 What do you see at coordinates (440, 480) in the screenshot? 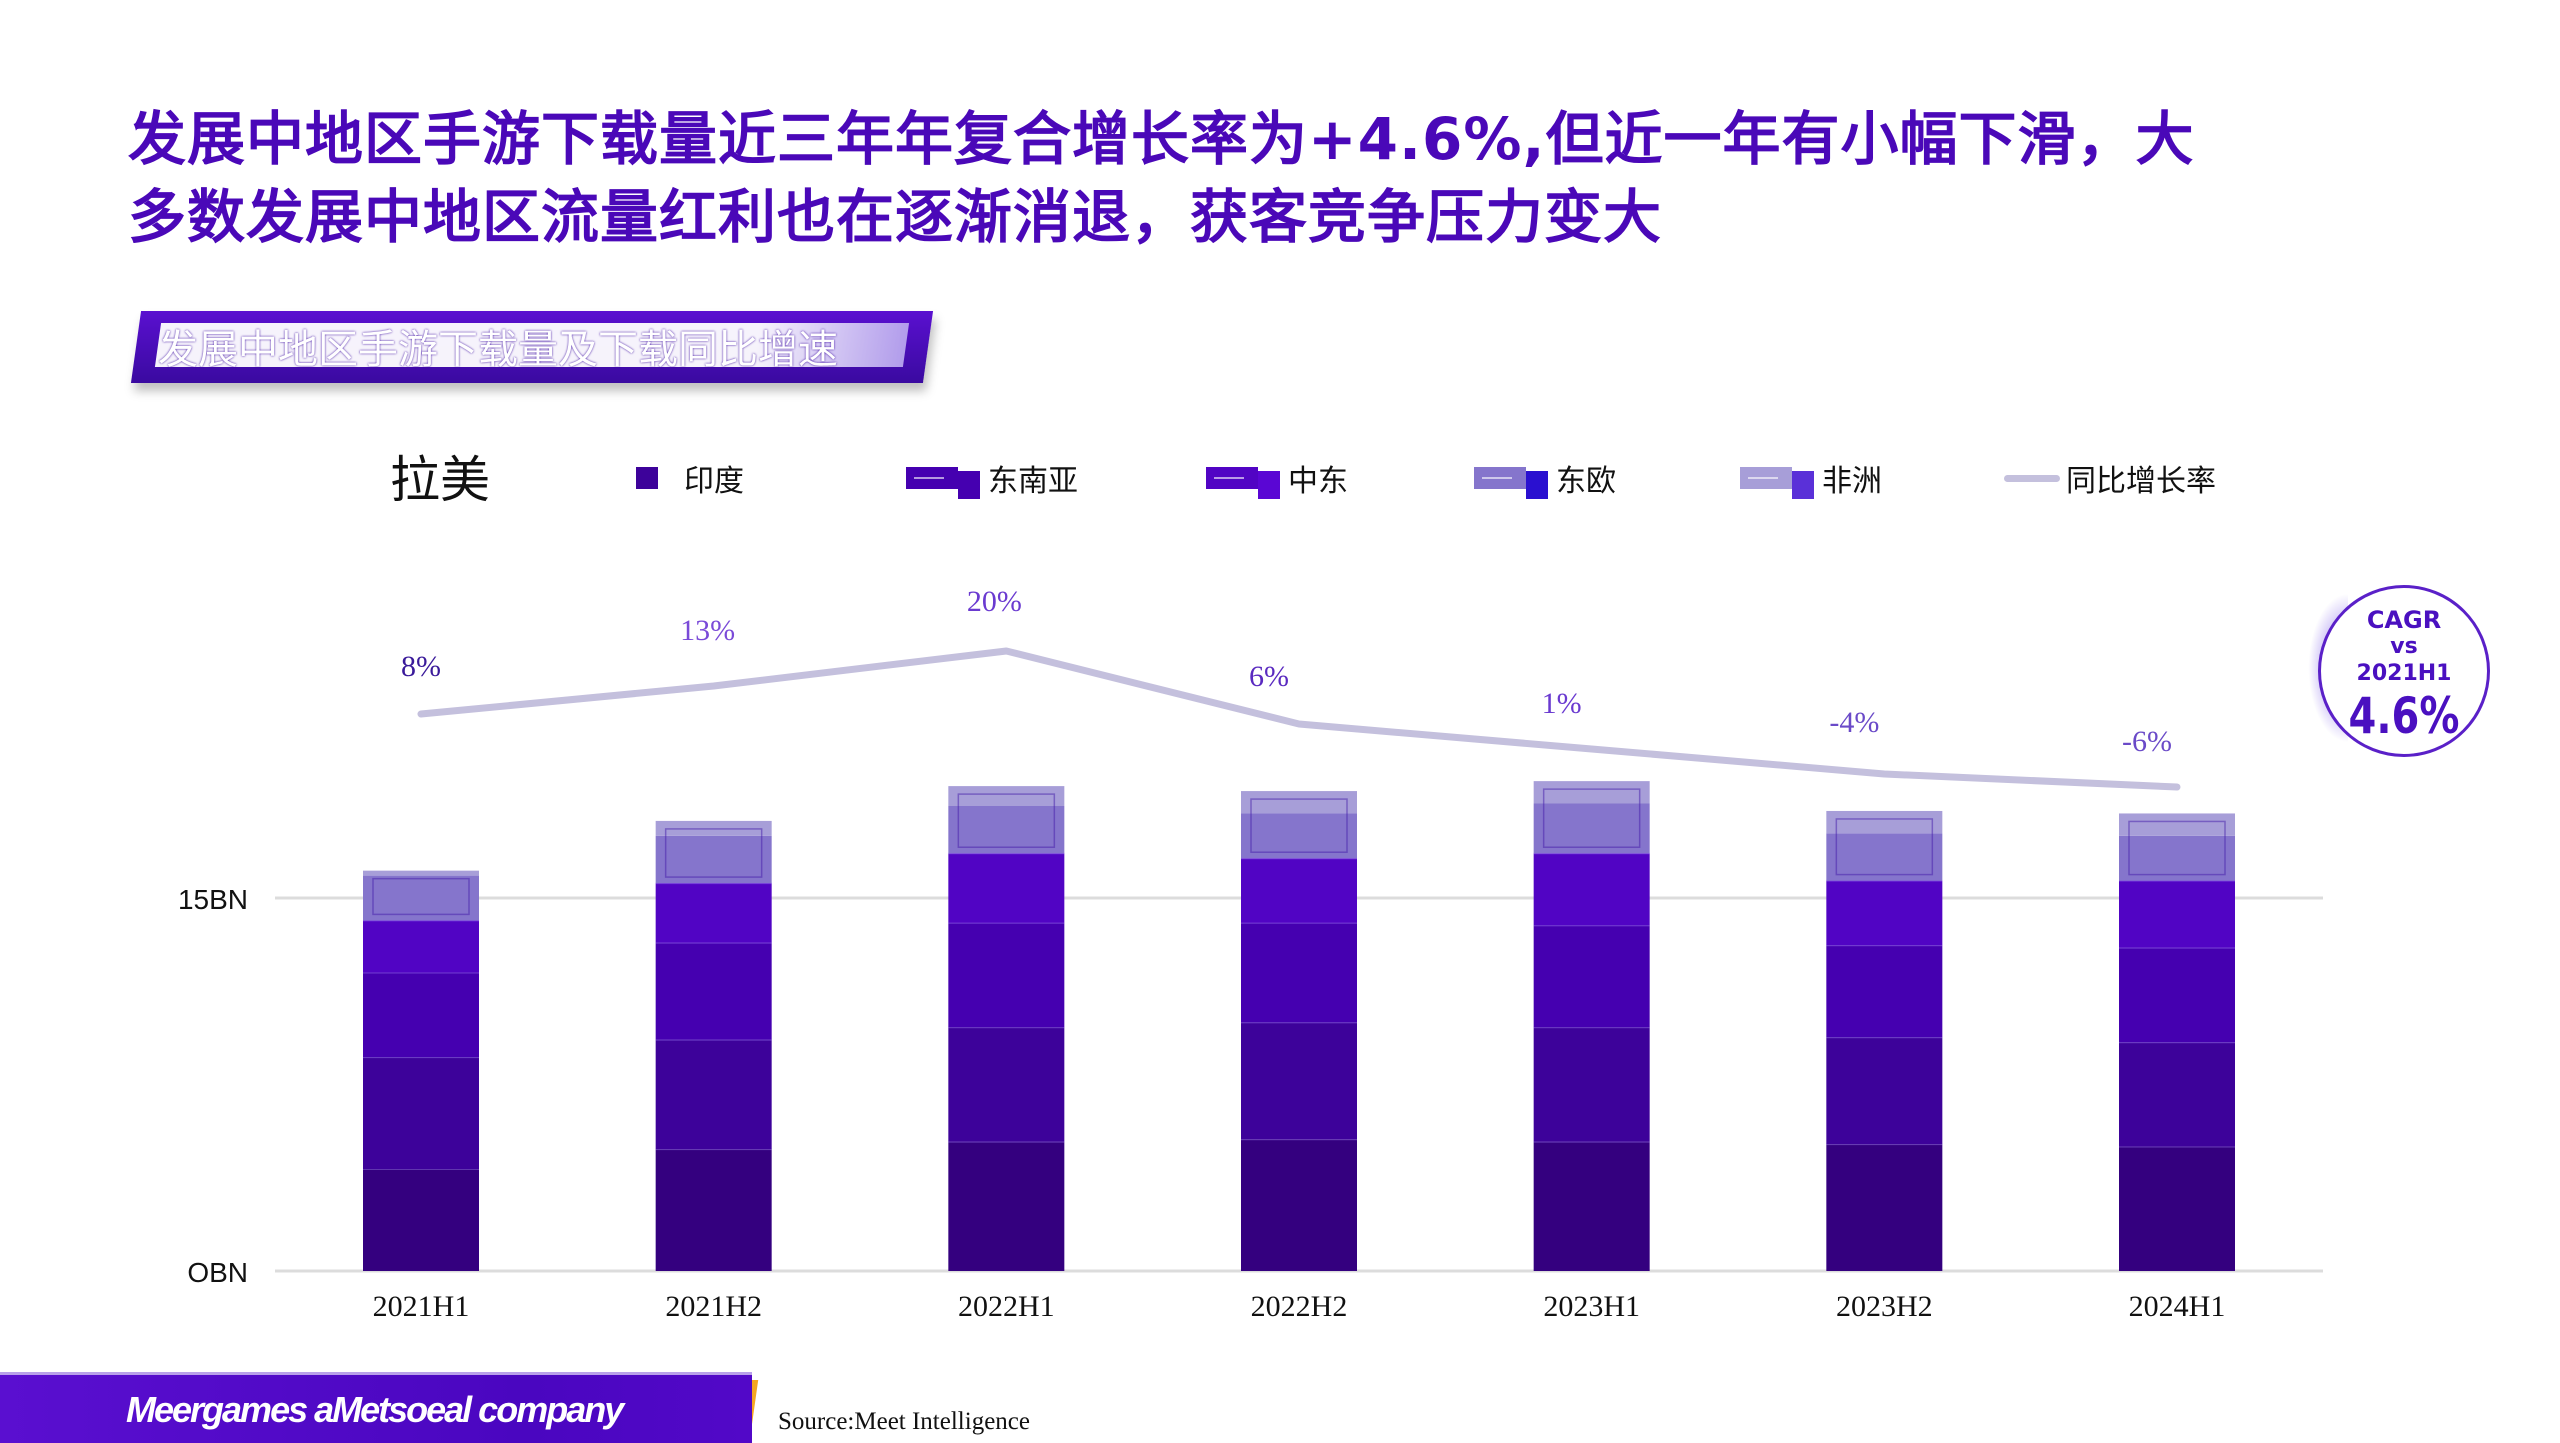
I see `legend-item-latam: 拉美` at bounding box center [440, 480].